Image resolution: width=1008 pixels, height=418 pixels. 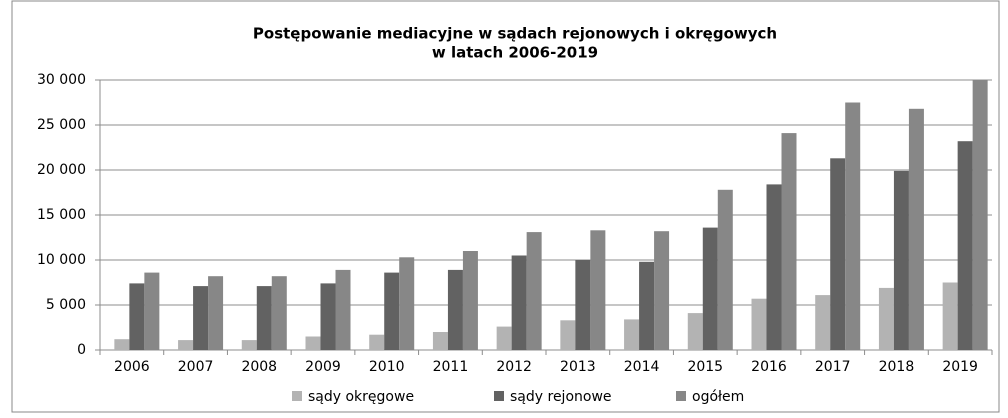 What do you see at coordinates (769, 367) in the screenshot?
I see `x-tick-label: 2016` at bounding box center [769, 367].